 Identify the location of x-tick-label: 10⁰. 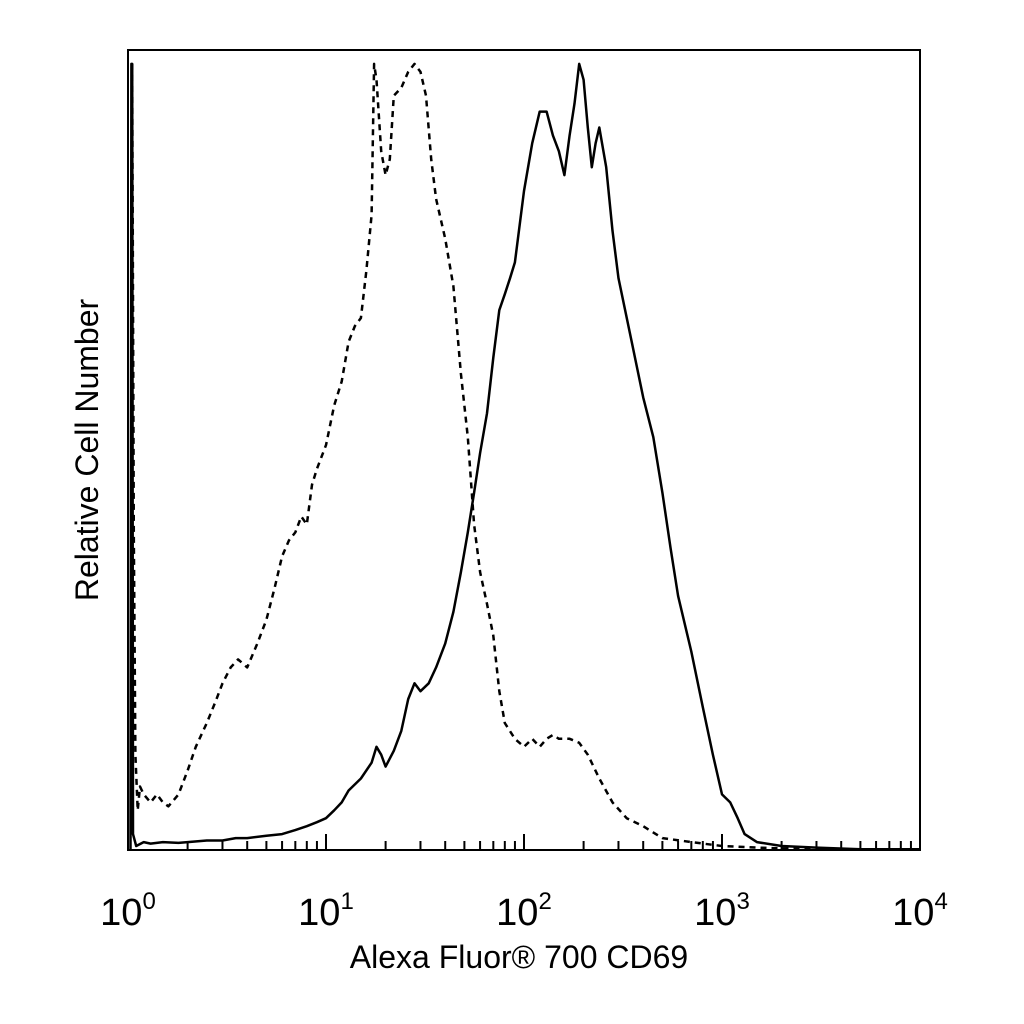
(128, 911).